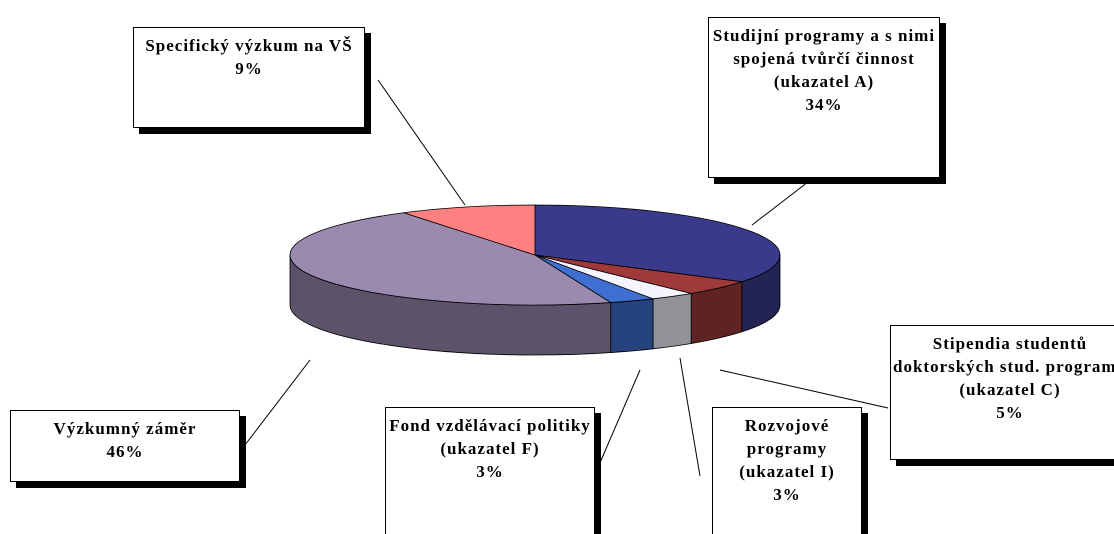 The height and width of the screenshot is (534, 1114). What do you see at coordinates (1010, 412) in the screenshot?
I see `callout-value: 5%` at bounding box center [1010, 412].